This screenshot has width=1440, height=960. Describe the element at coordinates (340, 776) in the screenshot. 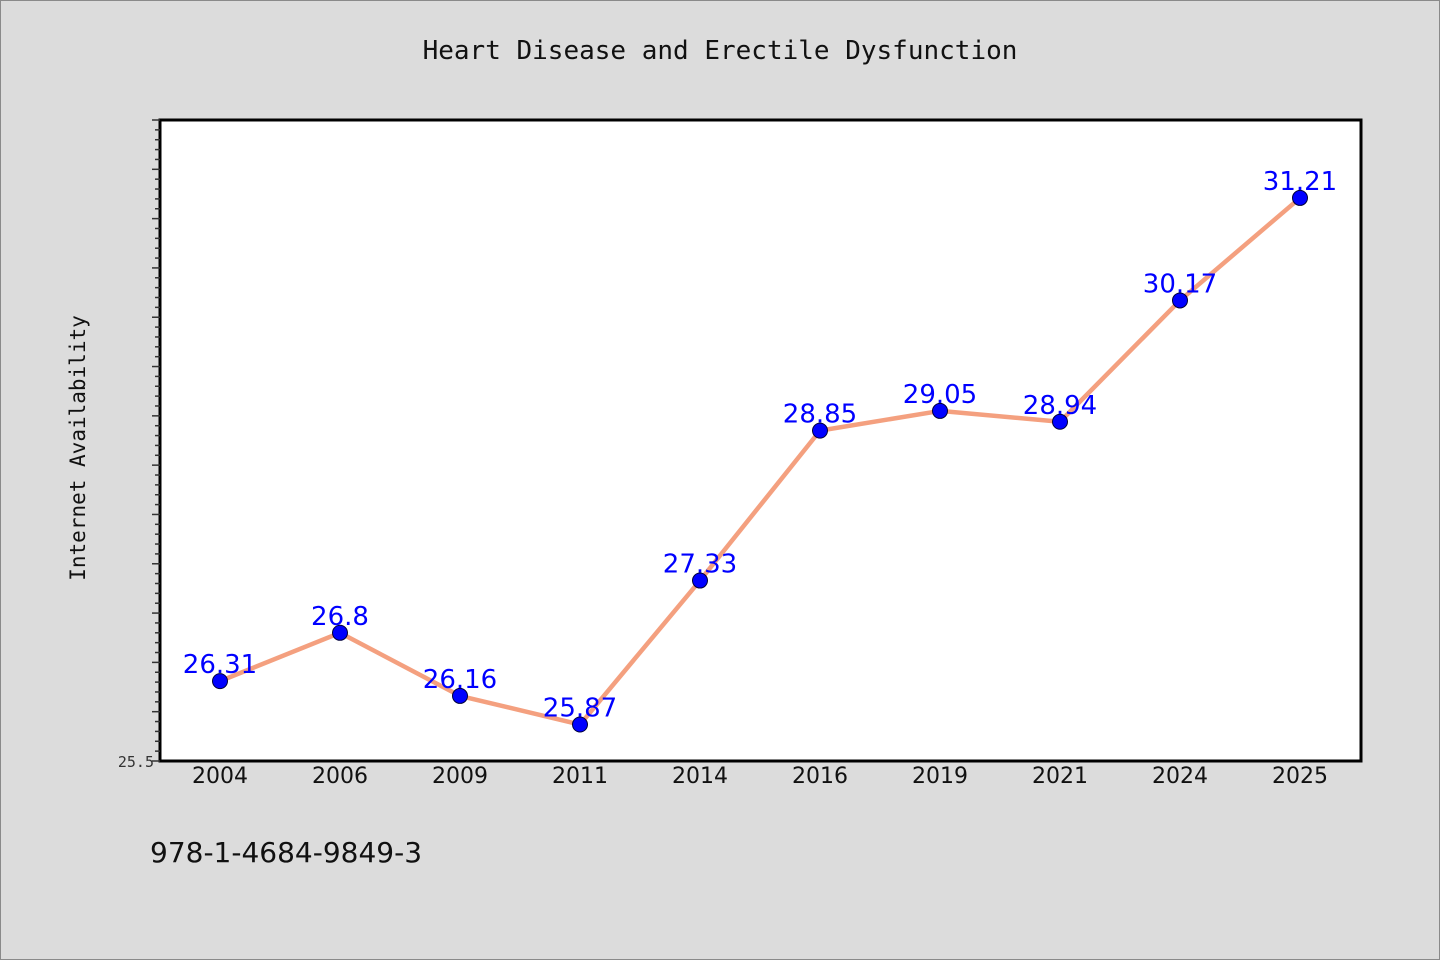

I see `x-tick-label: 2006` at that location.